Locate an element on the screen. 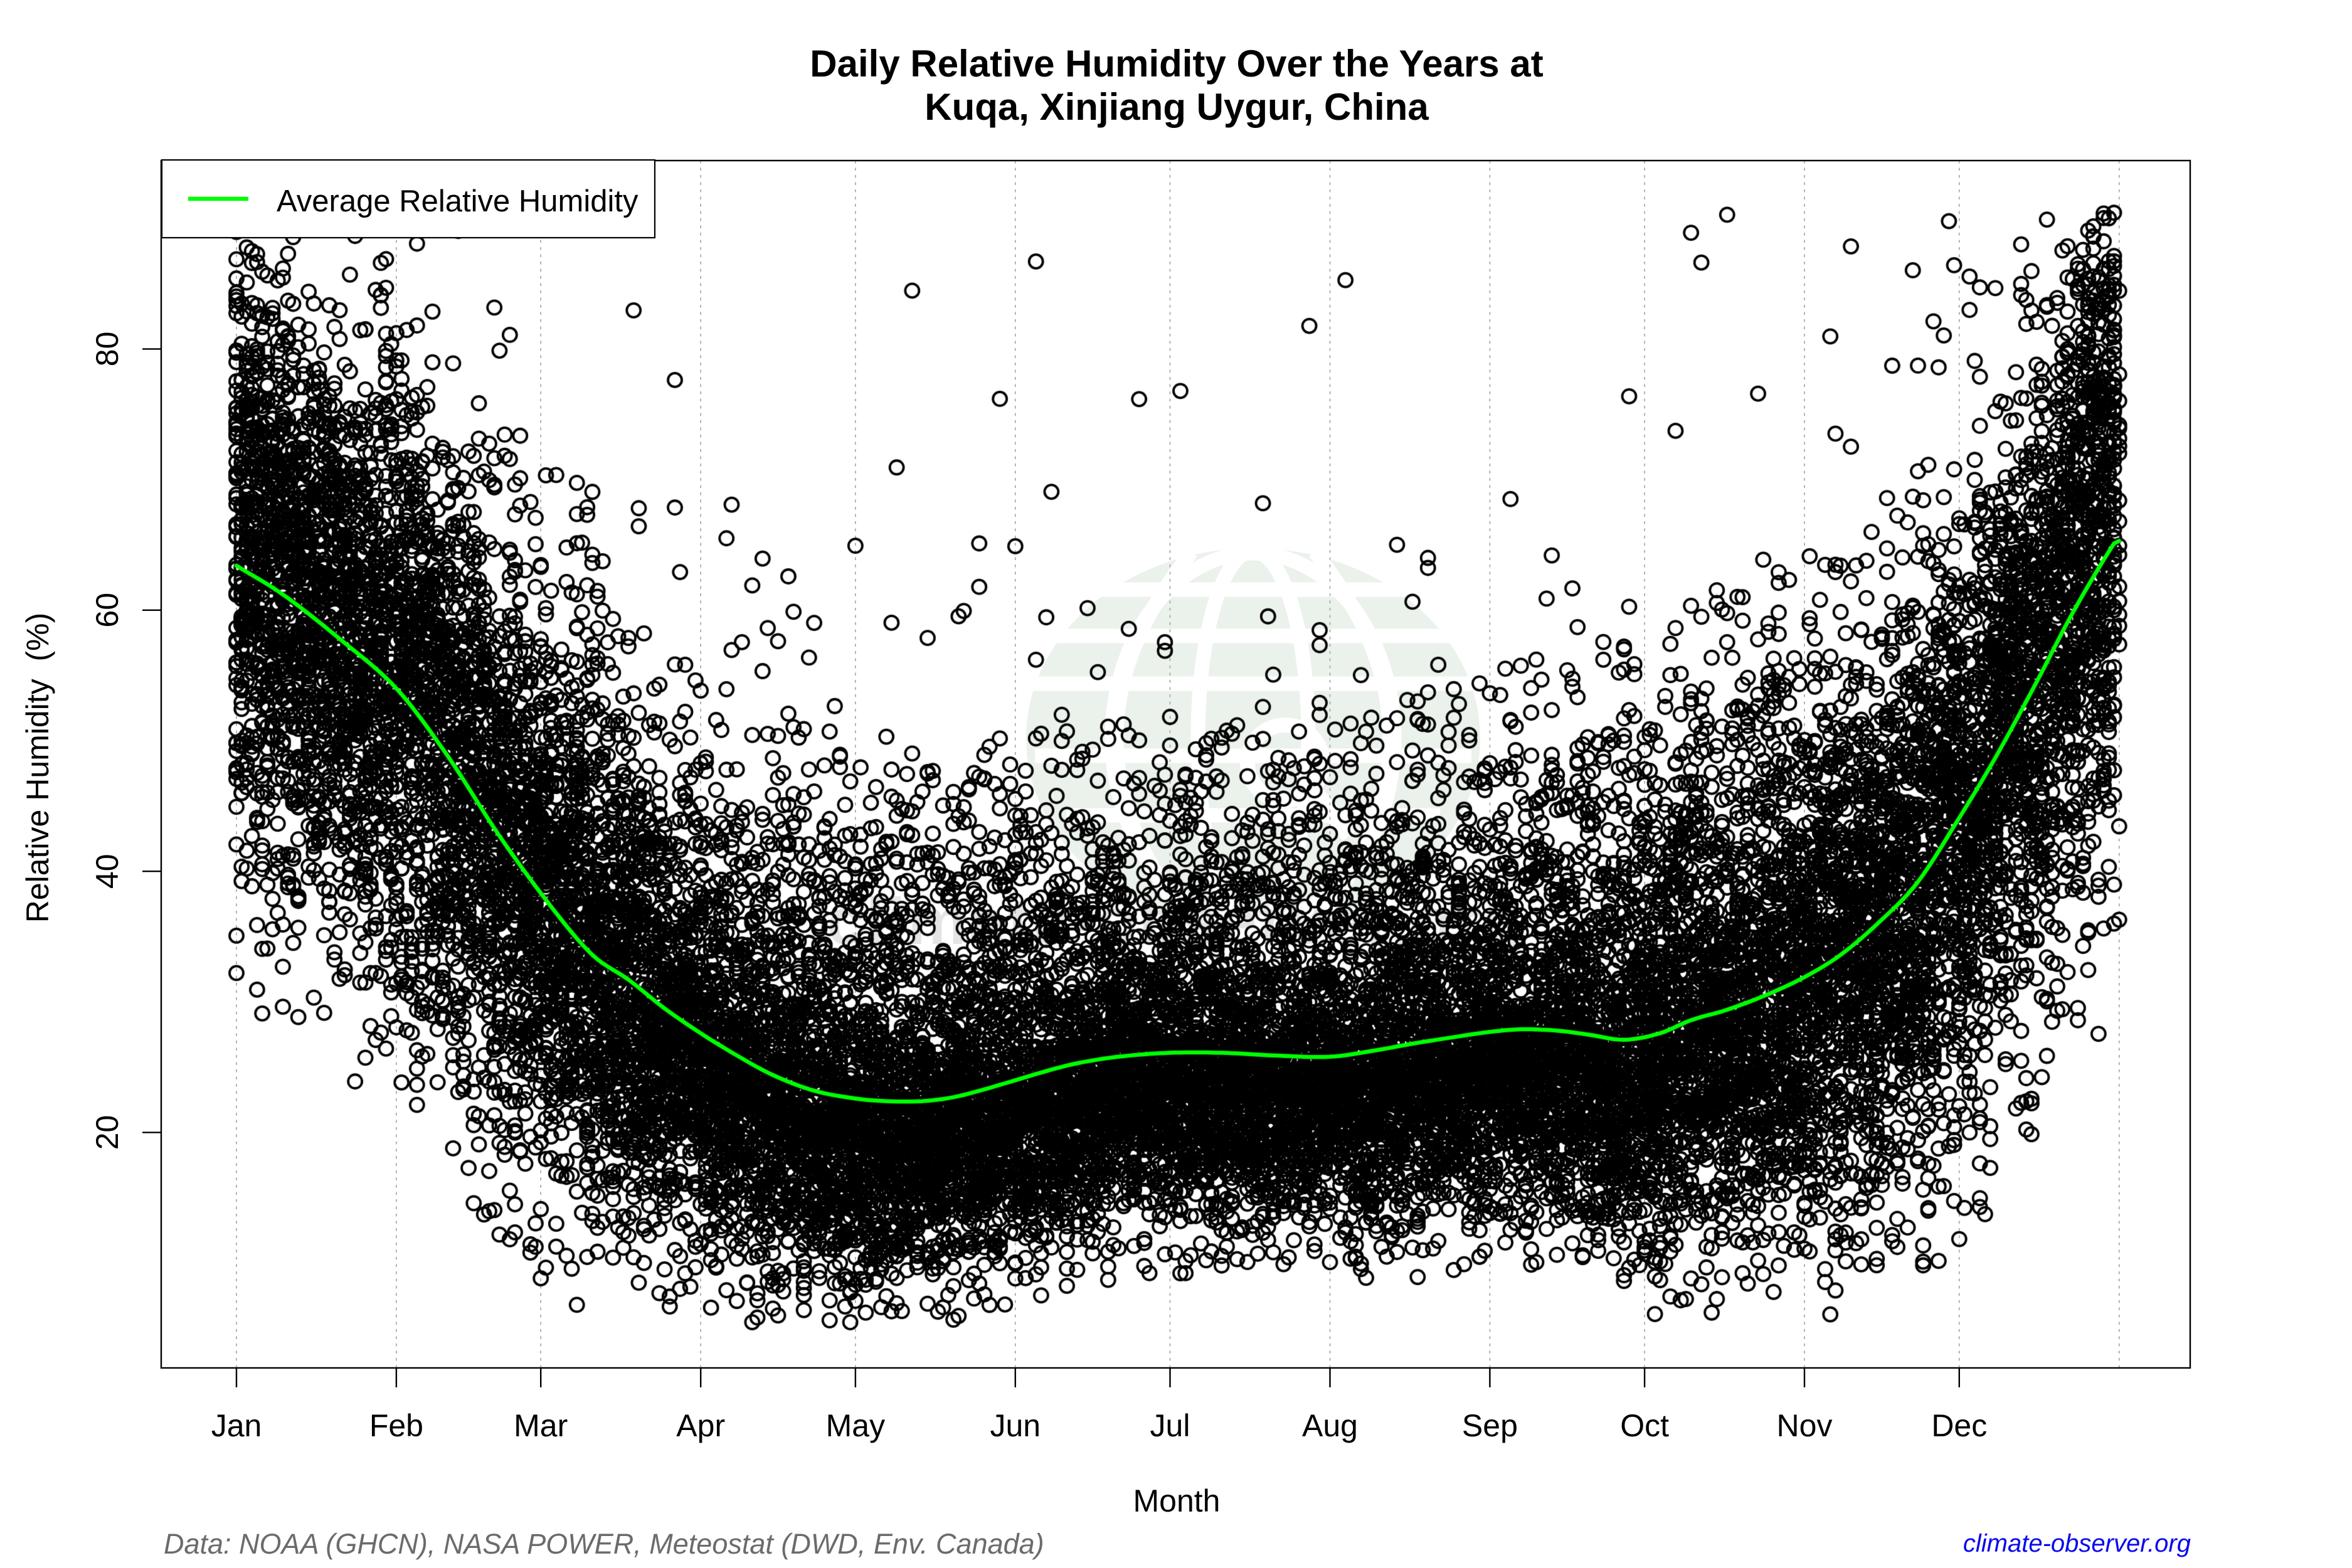  svg-text: Relative Humidity (%) is located at coordinates (37, 768).